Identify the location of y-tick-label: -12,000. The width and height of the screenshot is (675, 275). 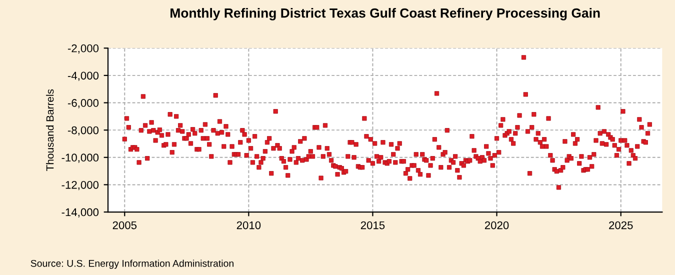
(80, 185).